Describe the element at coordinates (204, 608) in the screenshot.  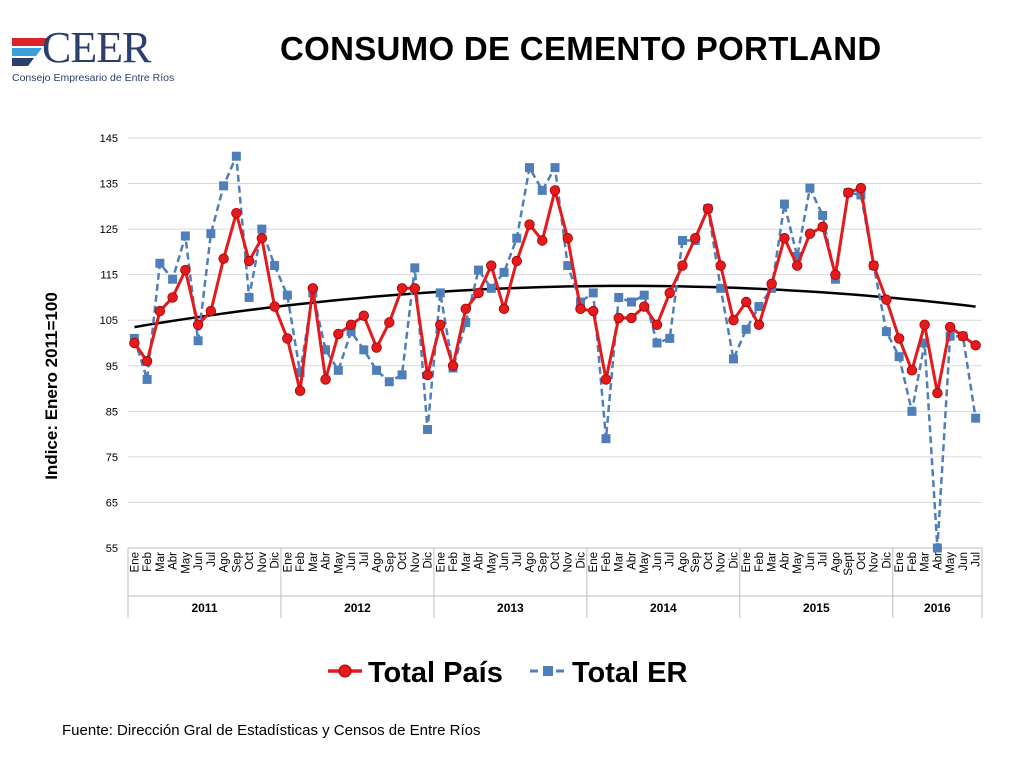
I see `year-label: 2011` at that location.